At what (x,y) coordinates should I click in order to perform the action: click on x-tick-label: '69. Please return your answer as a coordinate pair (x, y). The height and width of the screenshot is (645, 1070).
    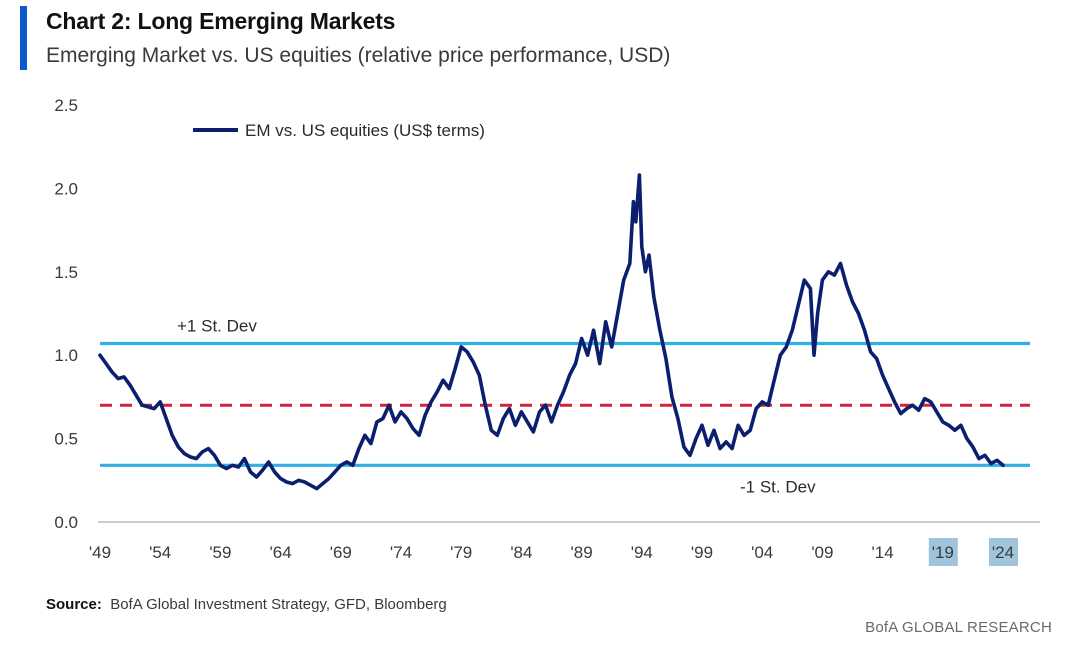
    Looking at the image, I should click on (341, 552).